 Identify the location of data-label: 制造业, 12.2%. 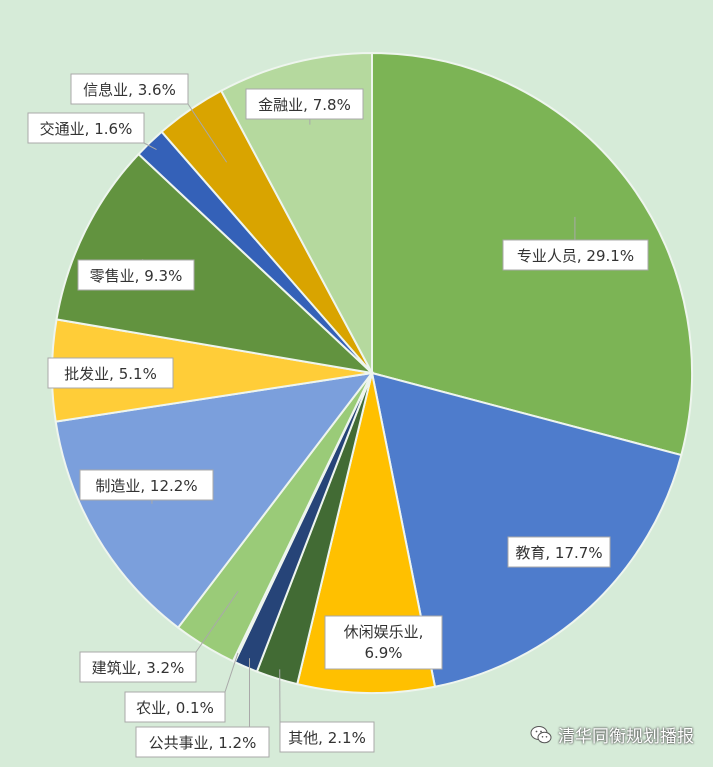
(146, 486).